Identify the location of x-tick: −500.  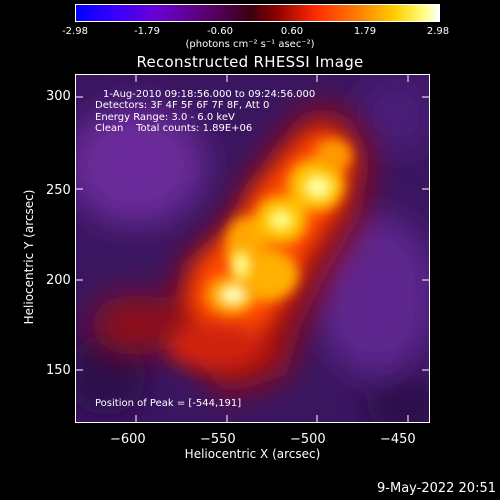
(308, 439).